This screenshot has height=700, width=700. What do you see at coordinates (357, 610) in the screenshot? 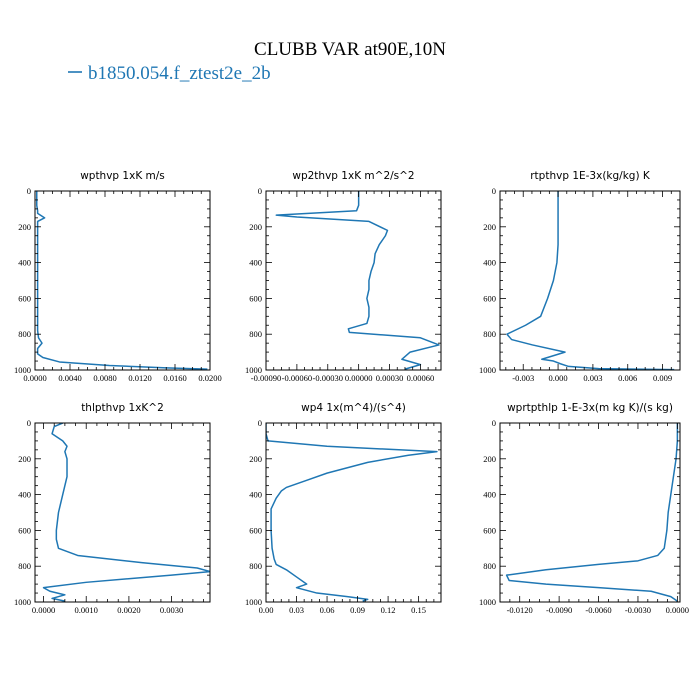
I see `x-tick-label: 0.09` at bounding box center [357, 610].